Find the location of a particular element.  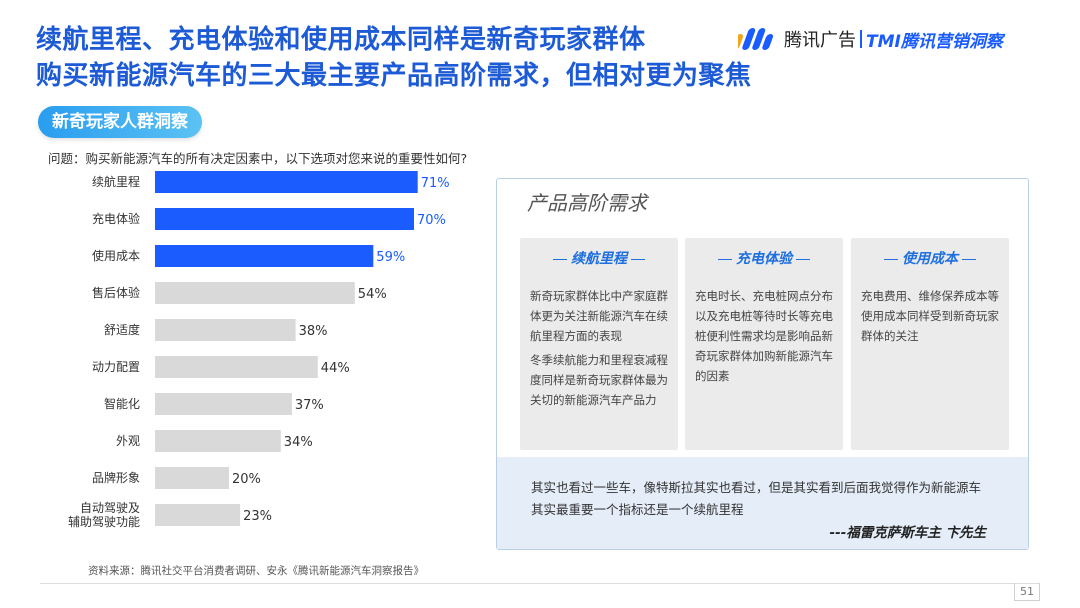

value-label: 34% is located at coordinates (298, 442).